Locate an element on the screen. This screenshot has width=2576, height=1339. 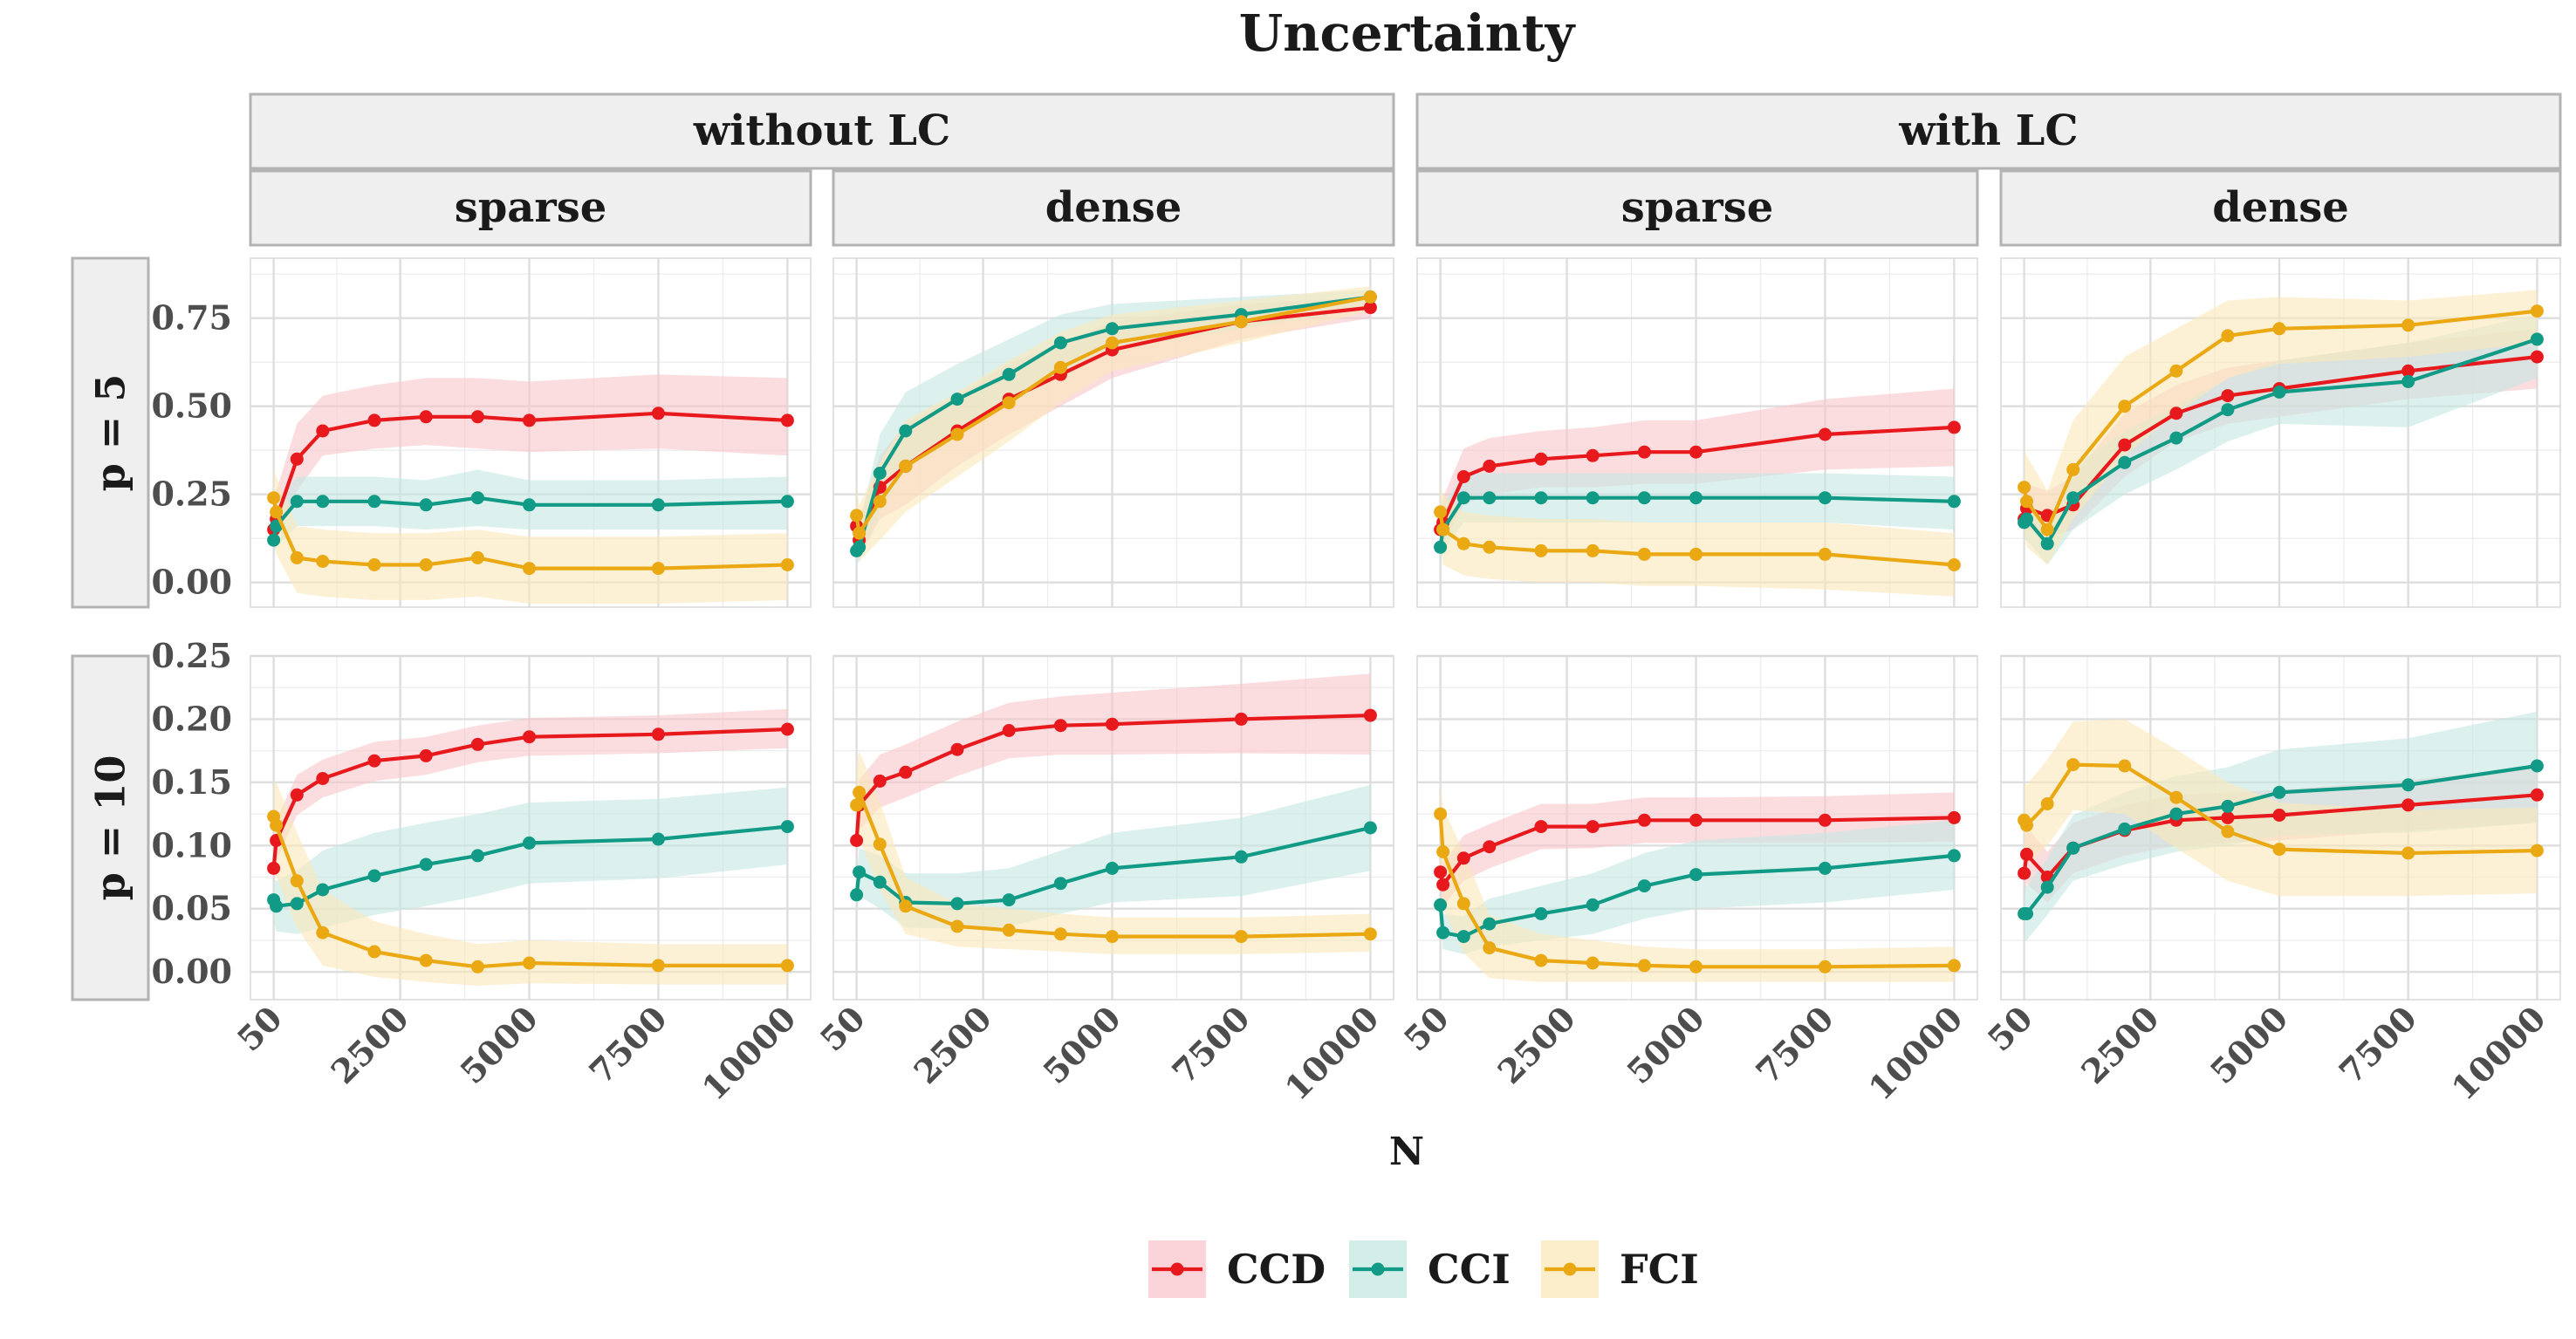
group-strip-label: without LC is located at coordinates (821, 130).